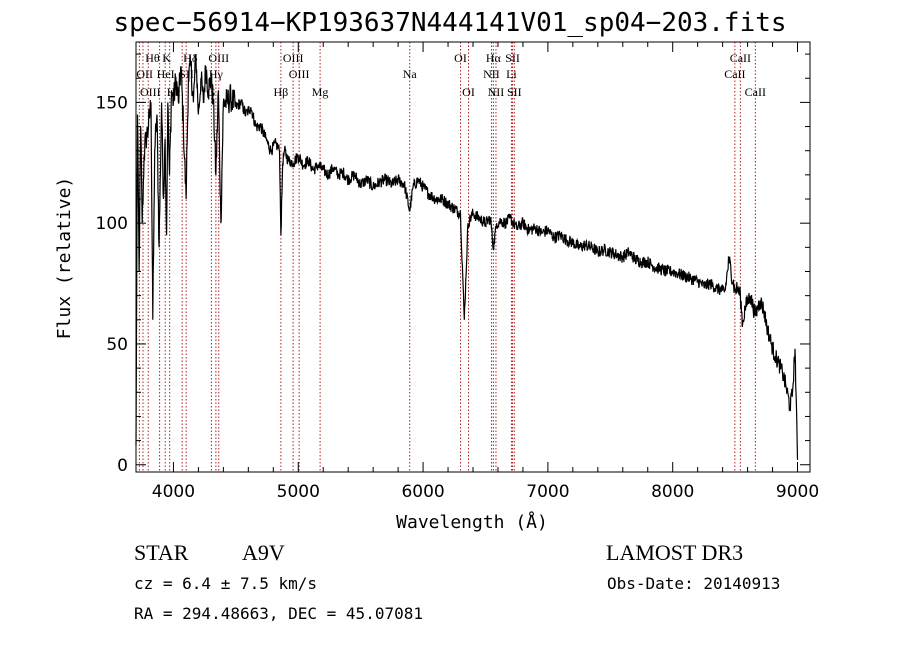  What do you see at coordinates (263, 552) in the screenshot?
I see `object-subclass: A9V` at bounding box center [263, 552].